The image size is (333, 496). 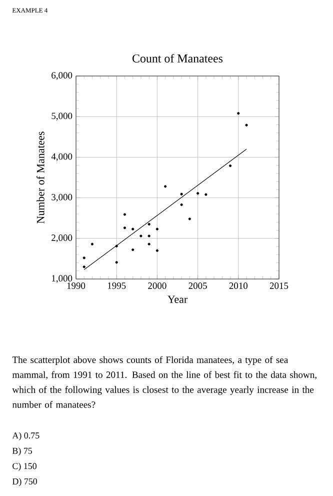 What do you see at coordinates (62, 76) in the screenshot?
I see `y-tick-label: 6,000` at bounding box center [62, 76].